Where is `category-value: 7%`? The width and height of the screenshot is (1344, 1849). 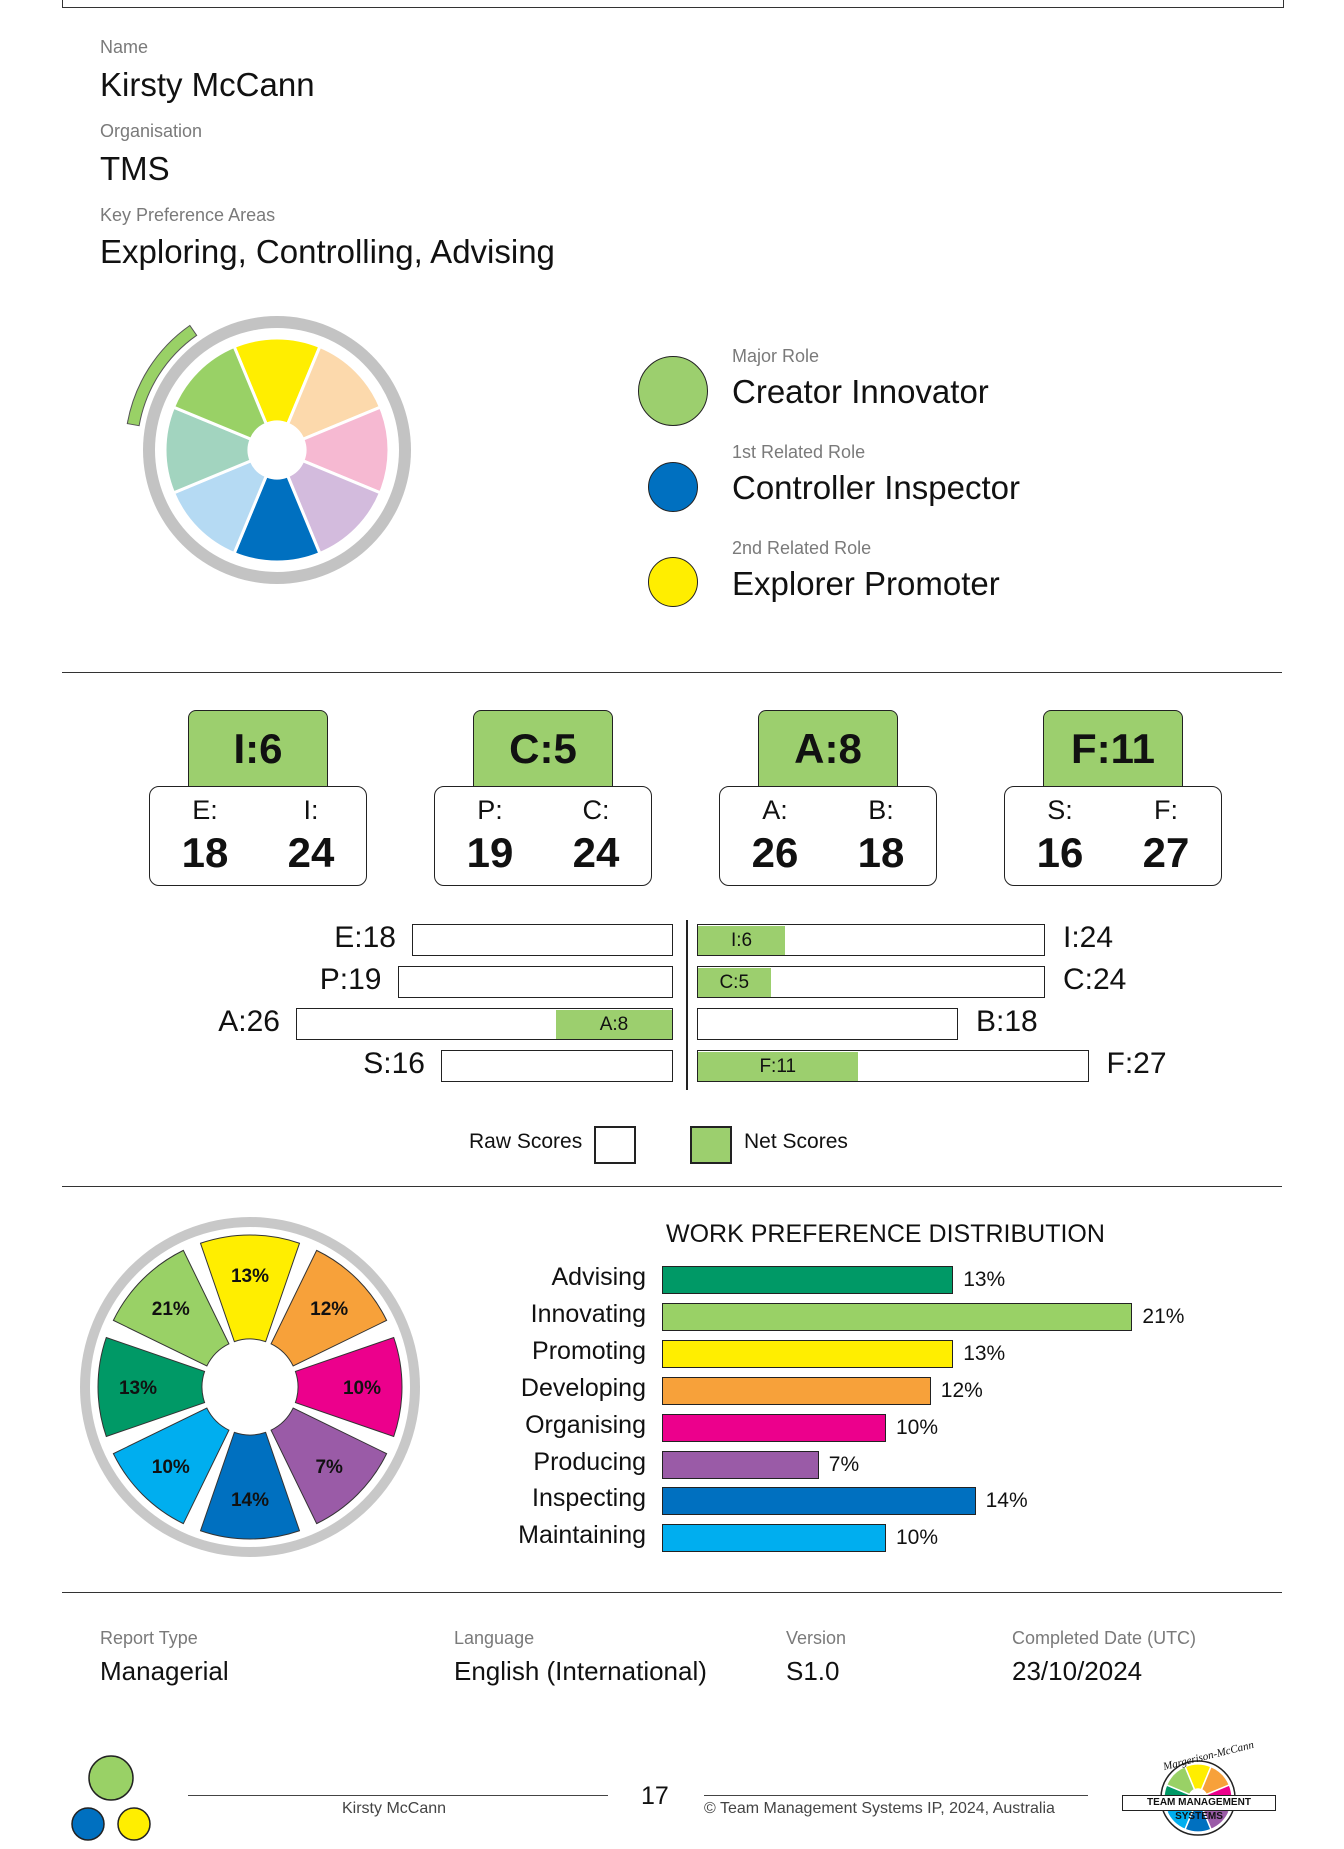
category-value: 7% is located at coordinates (844, 1464).